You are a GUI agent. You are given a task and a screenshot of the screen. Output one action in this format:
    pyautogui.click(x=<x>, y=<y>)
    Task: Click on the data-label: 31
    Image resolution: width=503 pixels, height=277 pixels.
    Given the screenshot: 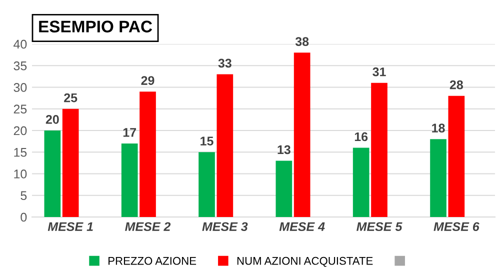 What is the action you would take?
    pyautogui.click(x=379, y=71)
    